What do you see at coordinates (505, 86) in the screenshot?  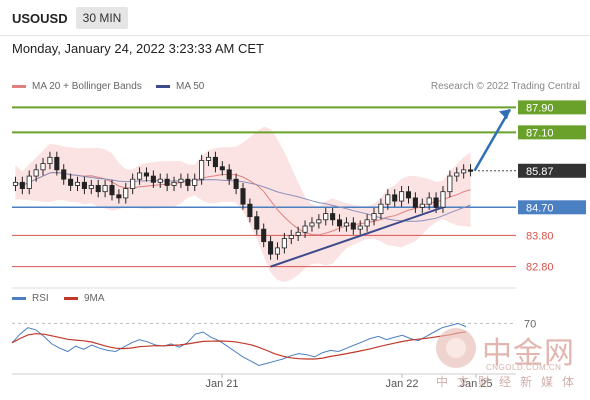 I see `copyright-note: Research © 2022 Trading Central` at bounding box center [505, 86].